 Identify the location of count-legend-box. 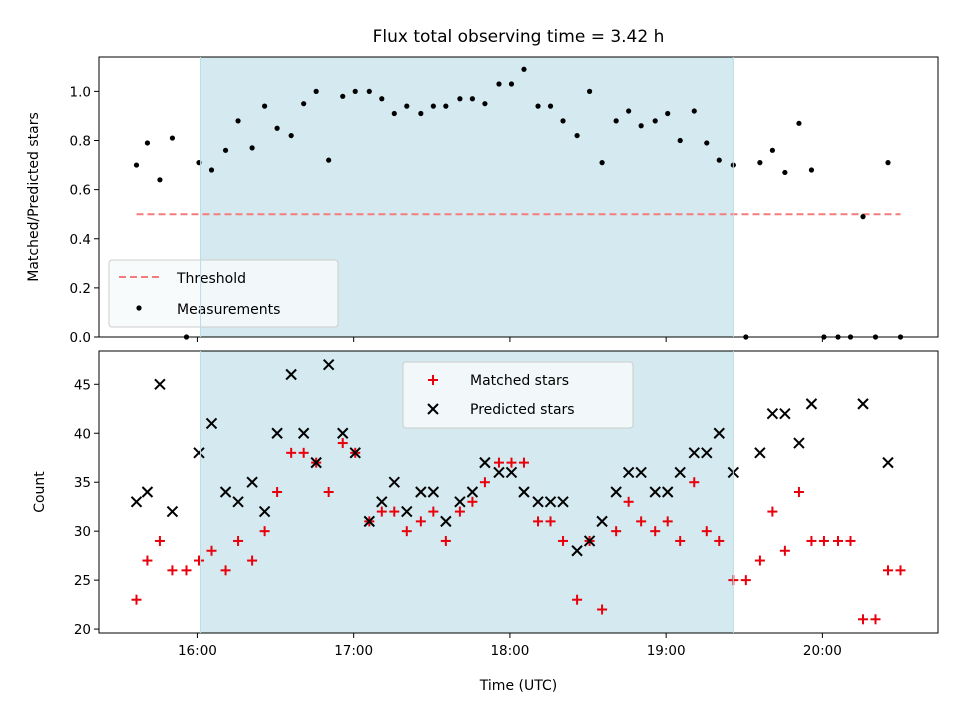
(518, 395).